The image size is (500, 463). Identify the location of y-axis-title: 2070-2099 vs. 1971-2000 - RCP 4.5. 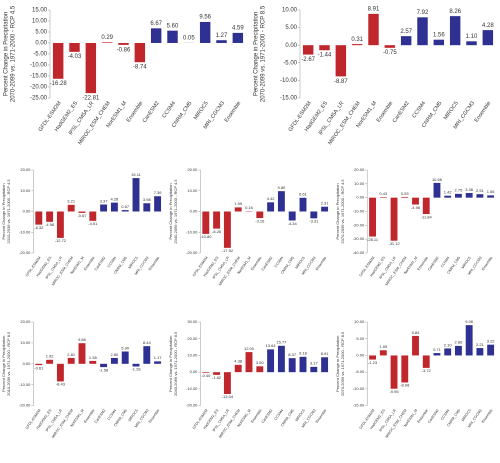
(14, 53).